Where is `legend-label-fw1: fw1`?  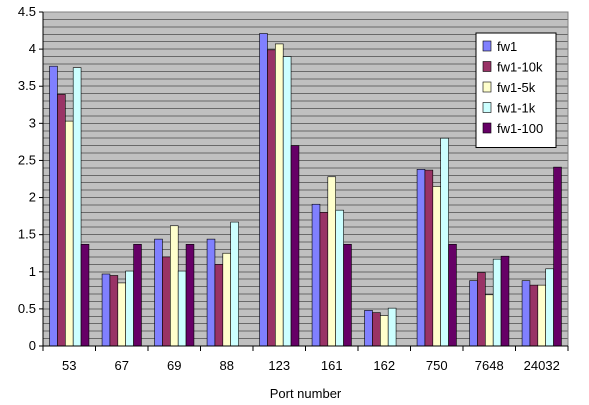
legend-label-fw1: fw1 is located at coordinates (507, 46).